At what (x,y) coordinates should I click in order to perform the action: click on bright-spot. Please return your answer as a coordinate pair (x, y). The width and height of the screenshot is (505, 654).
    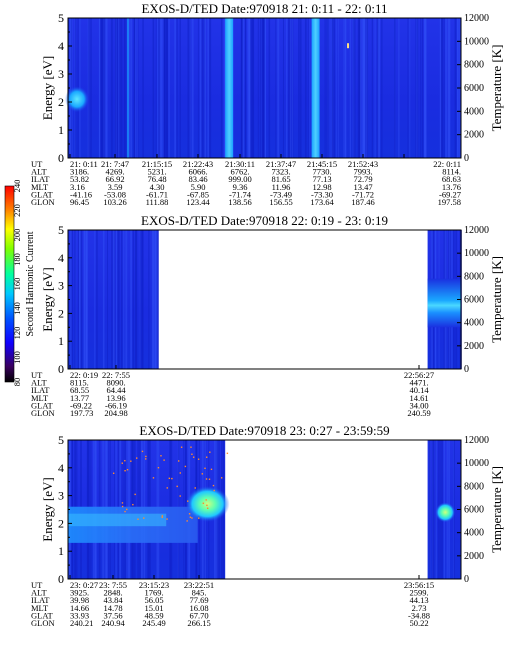
    Looking at the image, I should click on (207, 503).